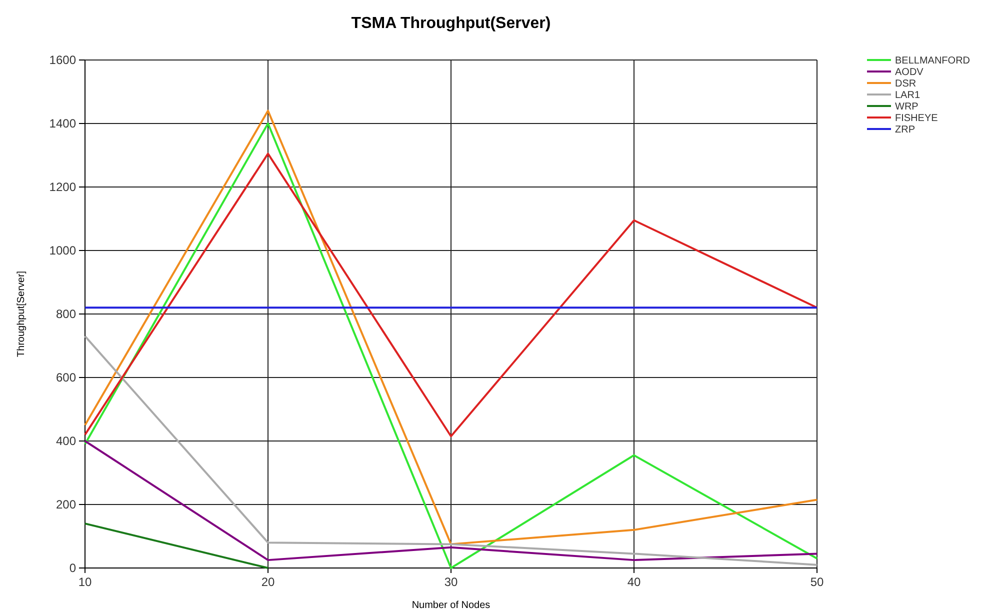 The image size is (984, 614). What do you see at coordinates (905, 130) in the screenshot?
I see `legend-label: ZRP` at bounding box center [905, 130].